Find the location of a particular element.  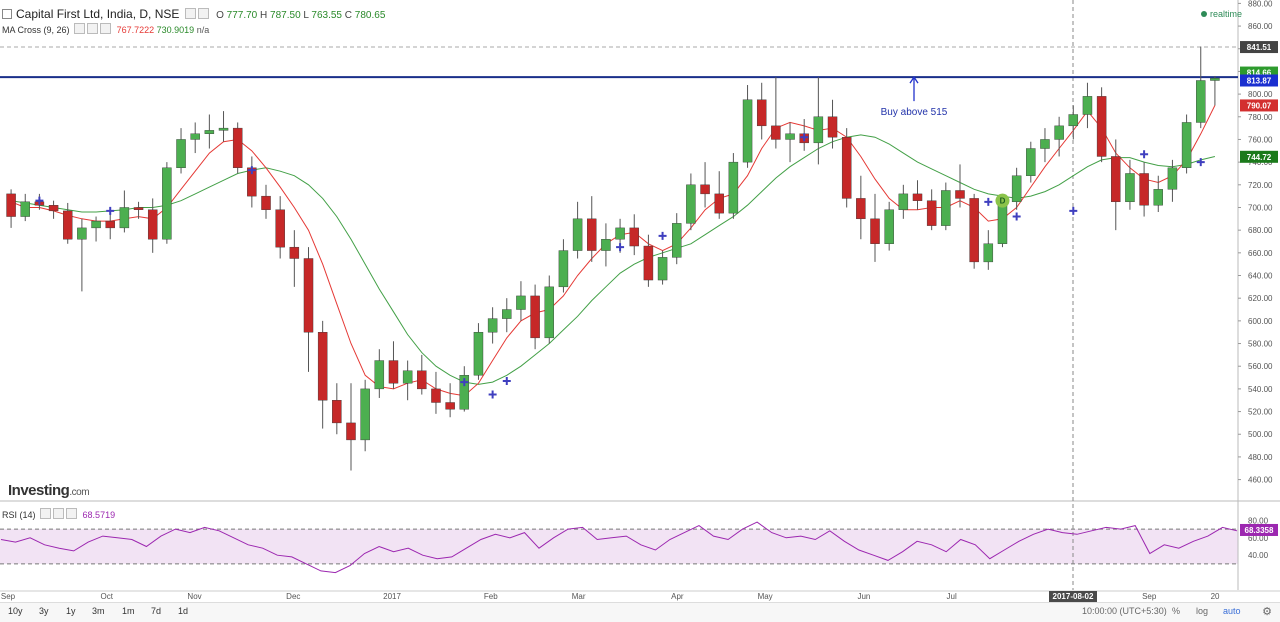

y-tick-label: 580.00 is located at coordinates (1260, 344).